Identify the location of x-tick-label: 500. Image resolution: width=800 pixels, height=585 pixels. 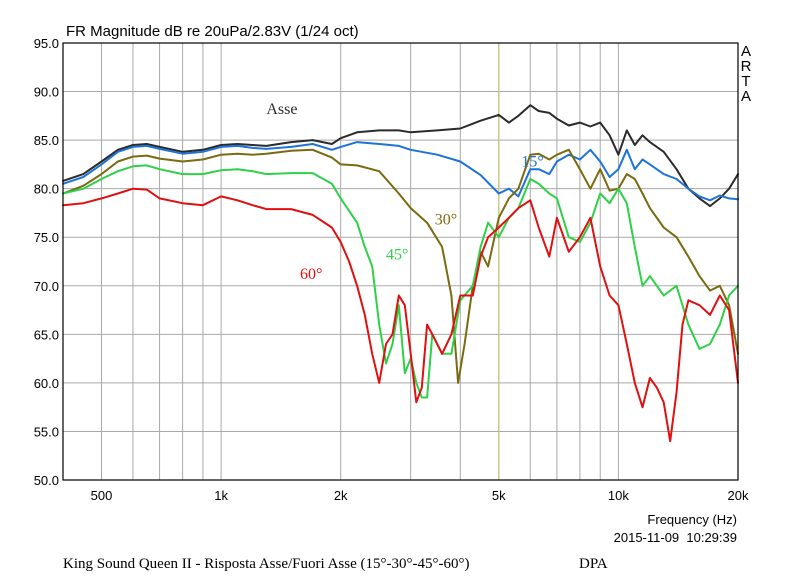
(102, 495).